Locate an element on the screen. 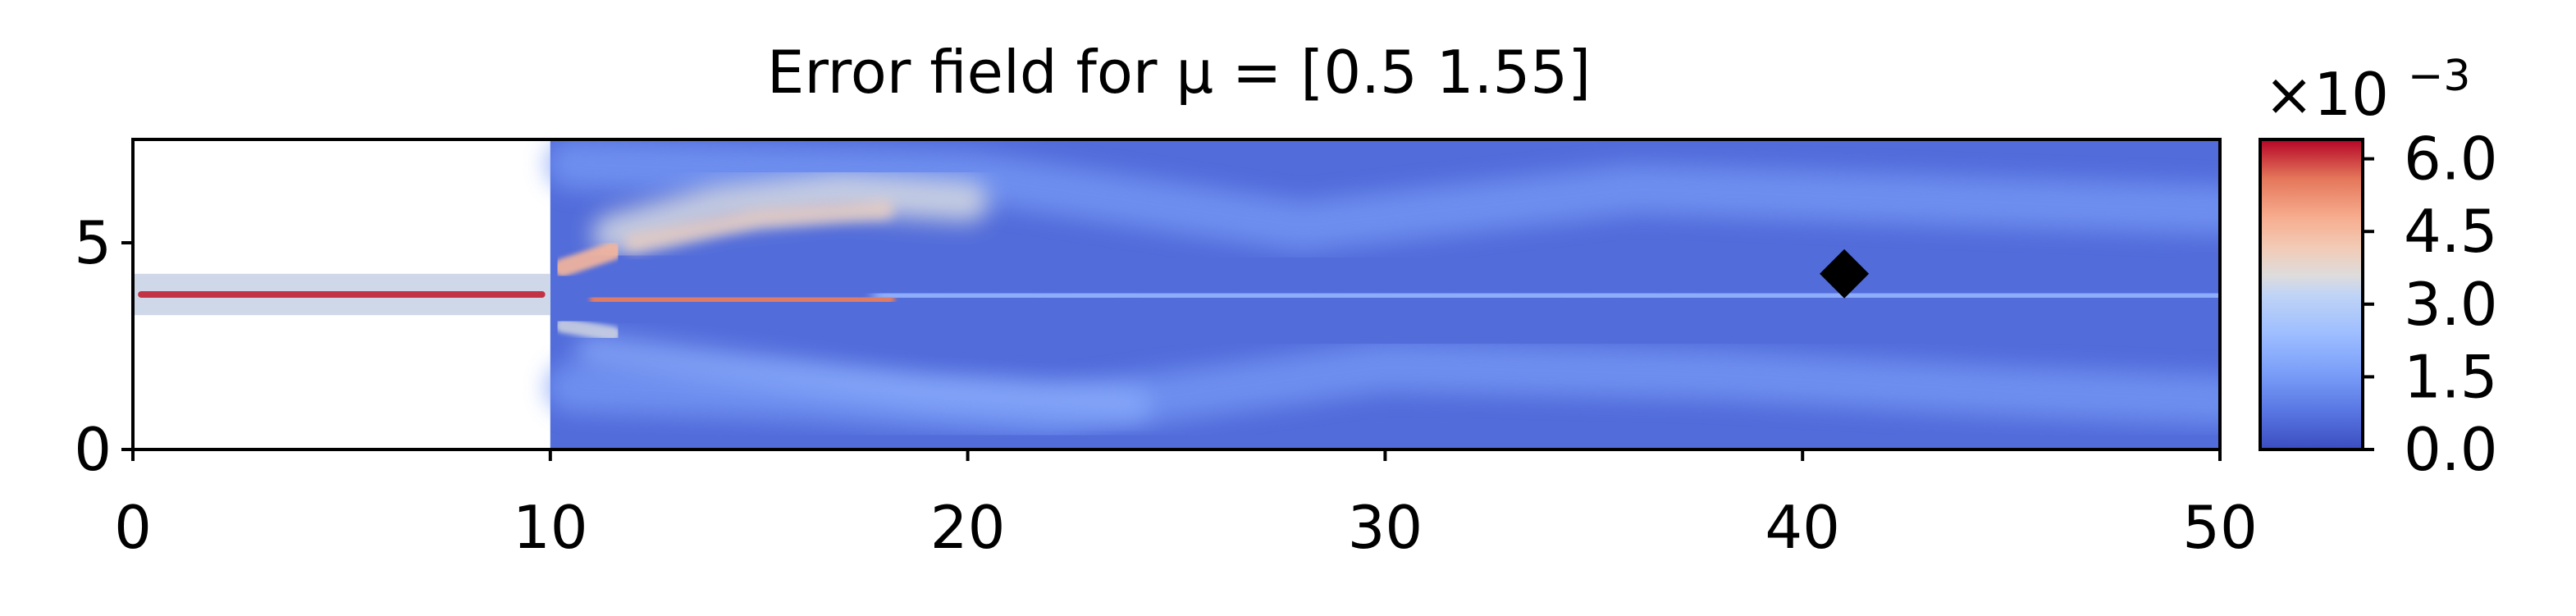 The width and height of the screenshot is (2576, 616). x-tick-label: 40 is located at coordinates (1803, 527).